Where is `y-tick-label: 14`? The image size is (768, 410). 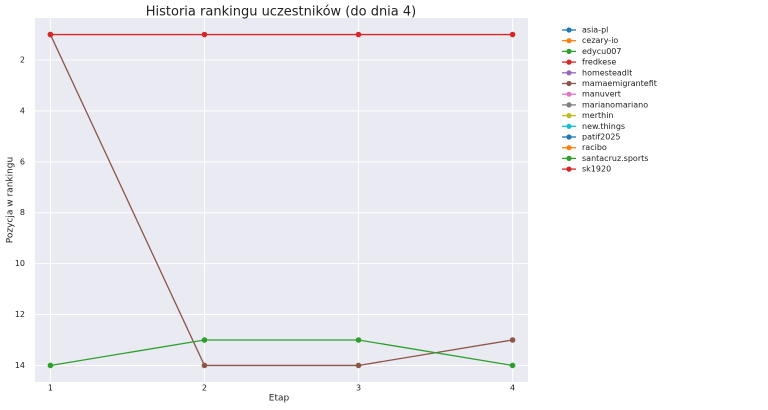
y-tick-label: 14 is located at coordinates (20, 365).